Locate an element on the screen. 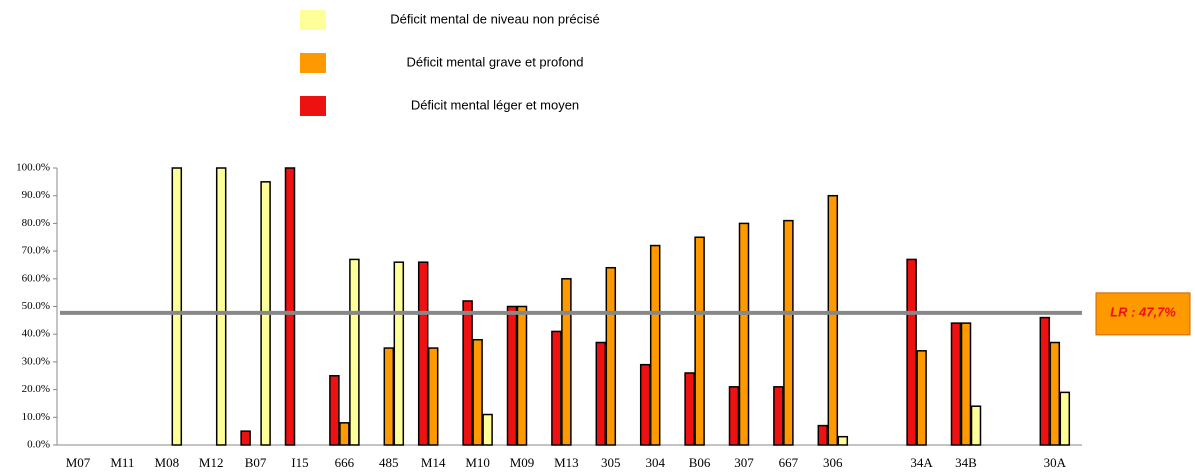  reference-label: LR : 47,7% is located at coordinates (1143, 311).